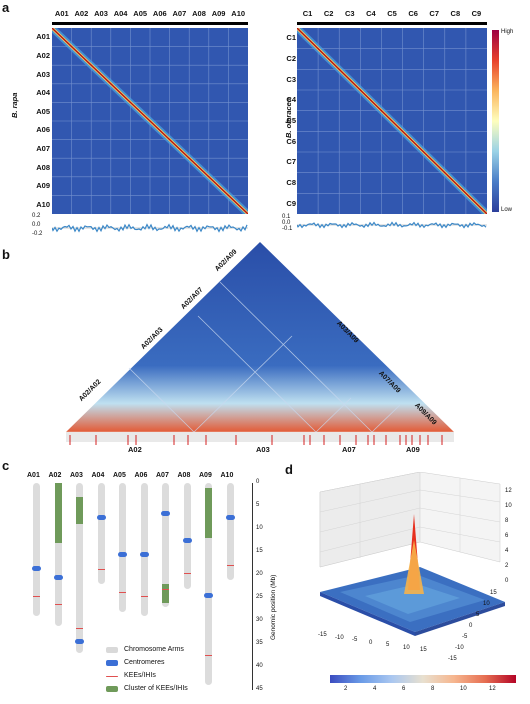 This screenshot has height=704, width=530. What do you see at coordinates (138, 582) in the screenshot?
I see `chromosome-ideogram: A01 A02 A03 A04 A05 A06 A07 A08 A09 A10` at bounding box center [138, 582].